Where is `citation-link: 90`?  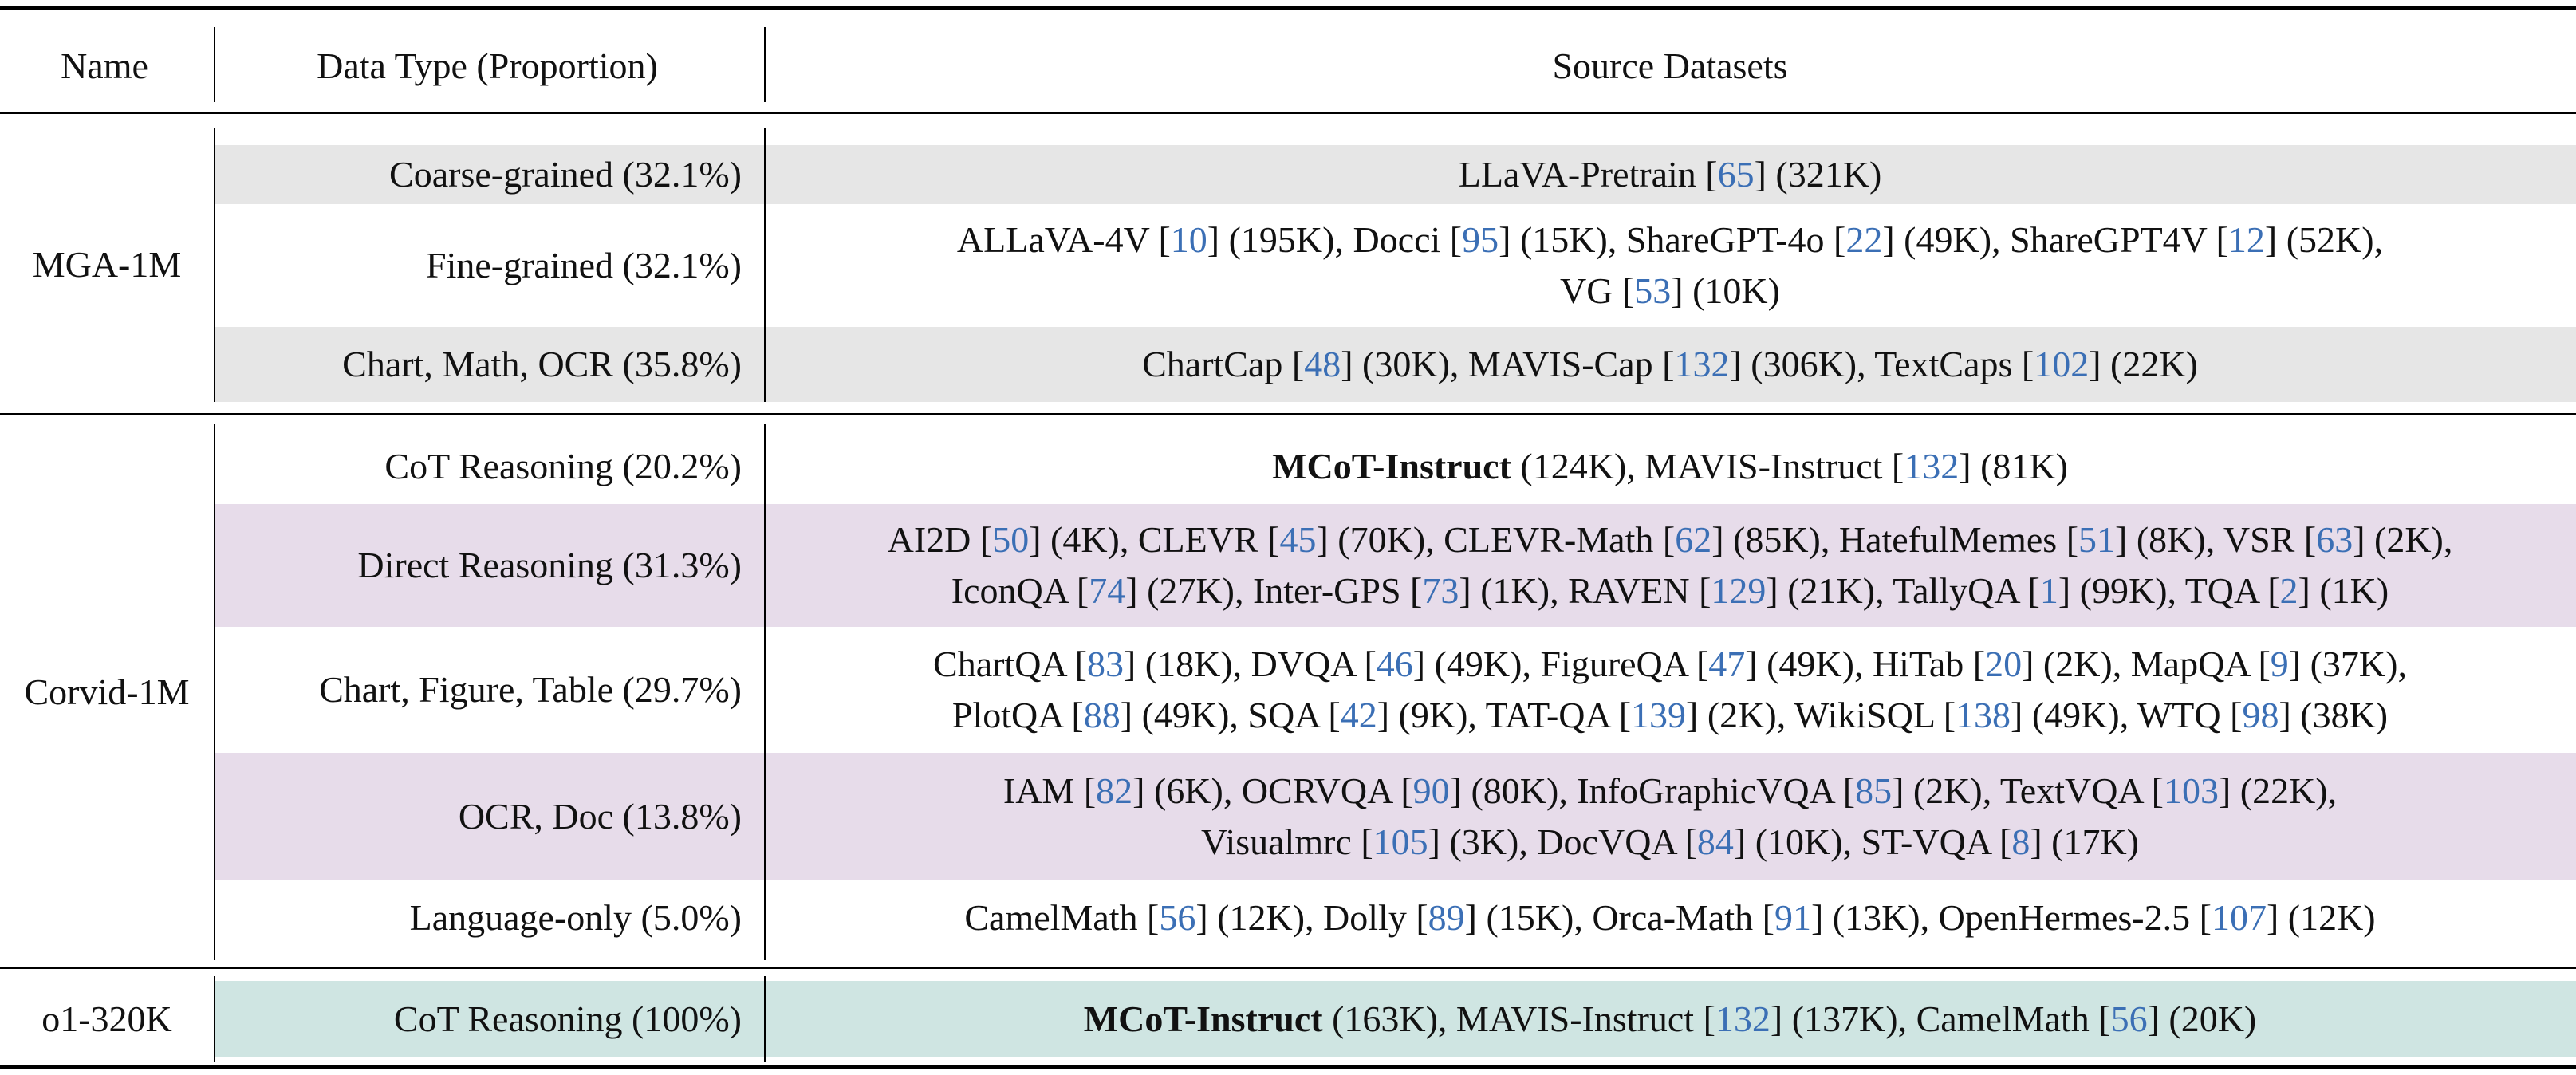
citation-link: 90 is located at coordinates (1431, 790).